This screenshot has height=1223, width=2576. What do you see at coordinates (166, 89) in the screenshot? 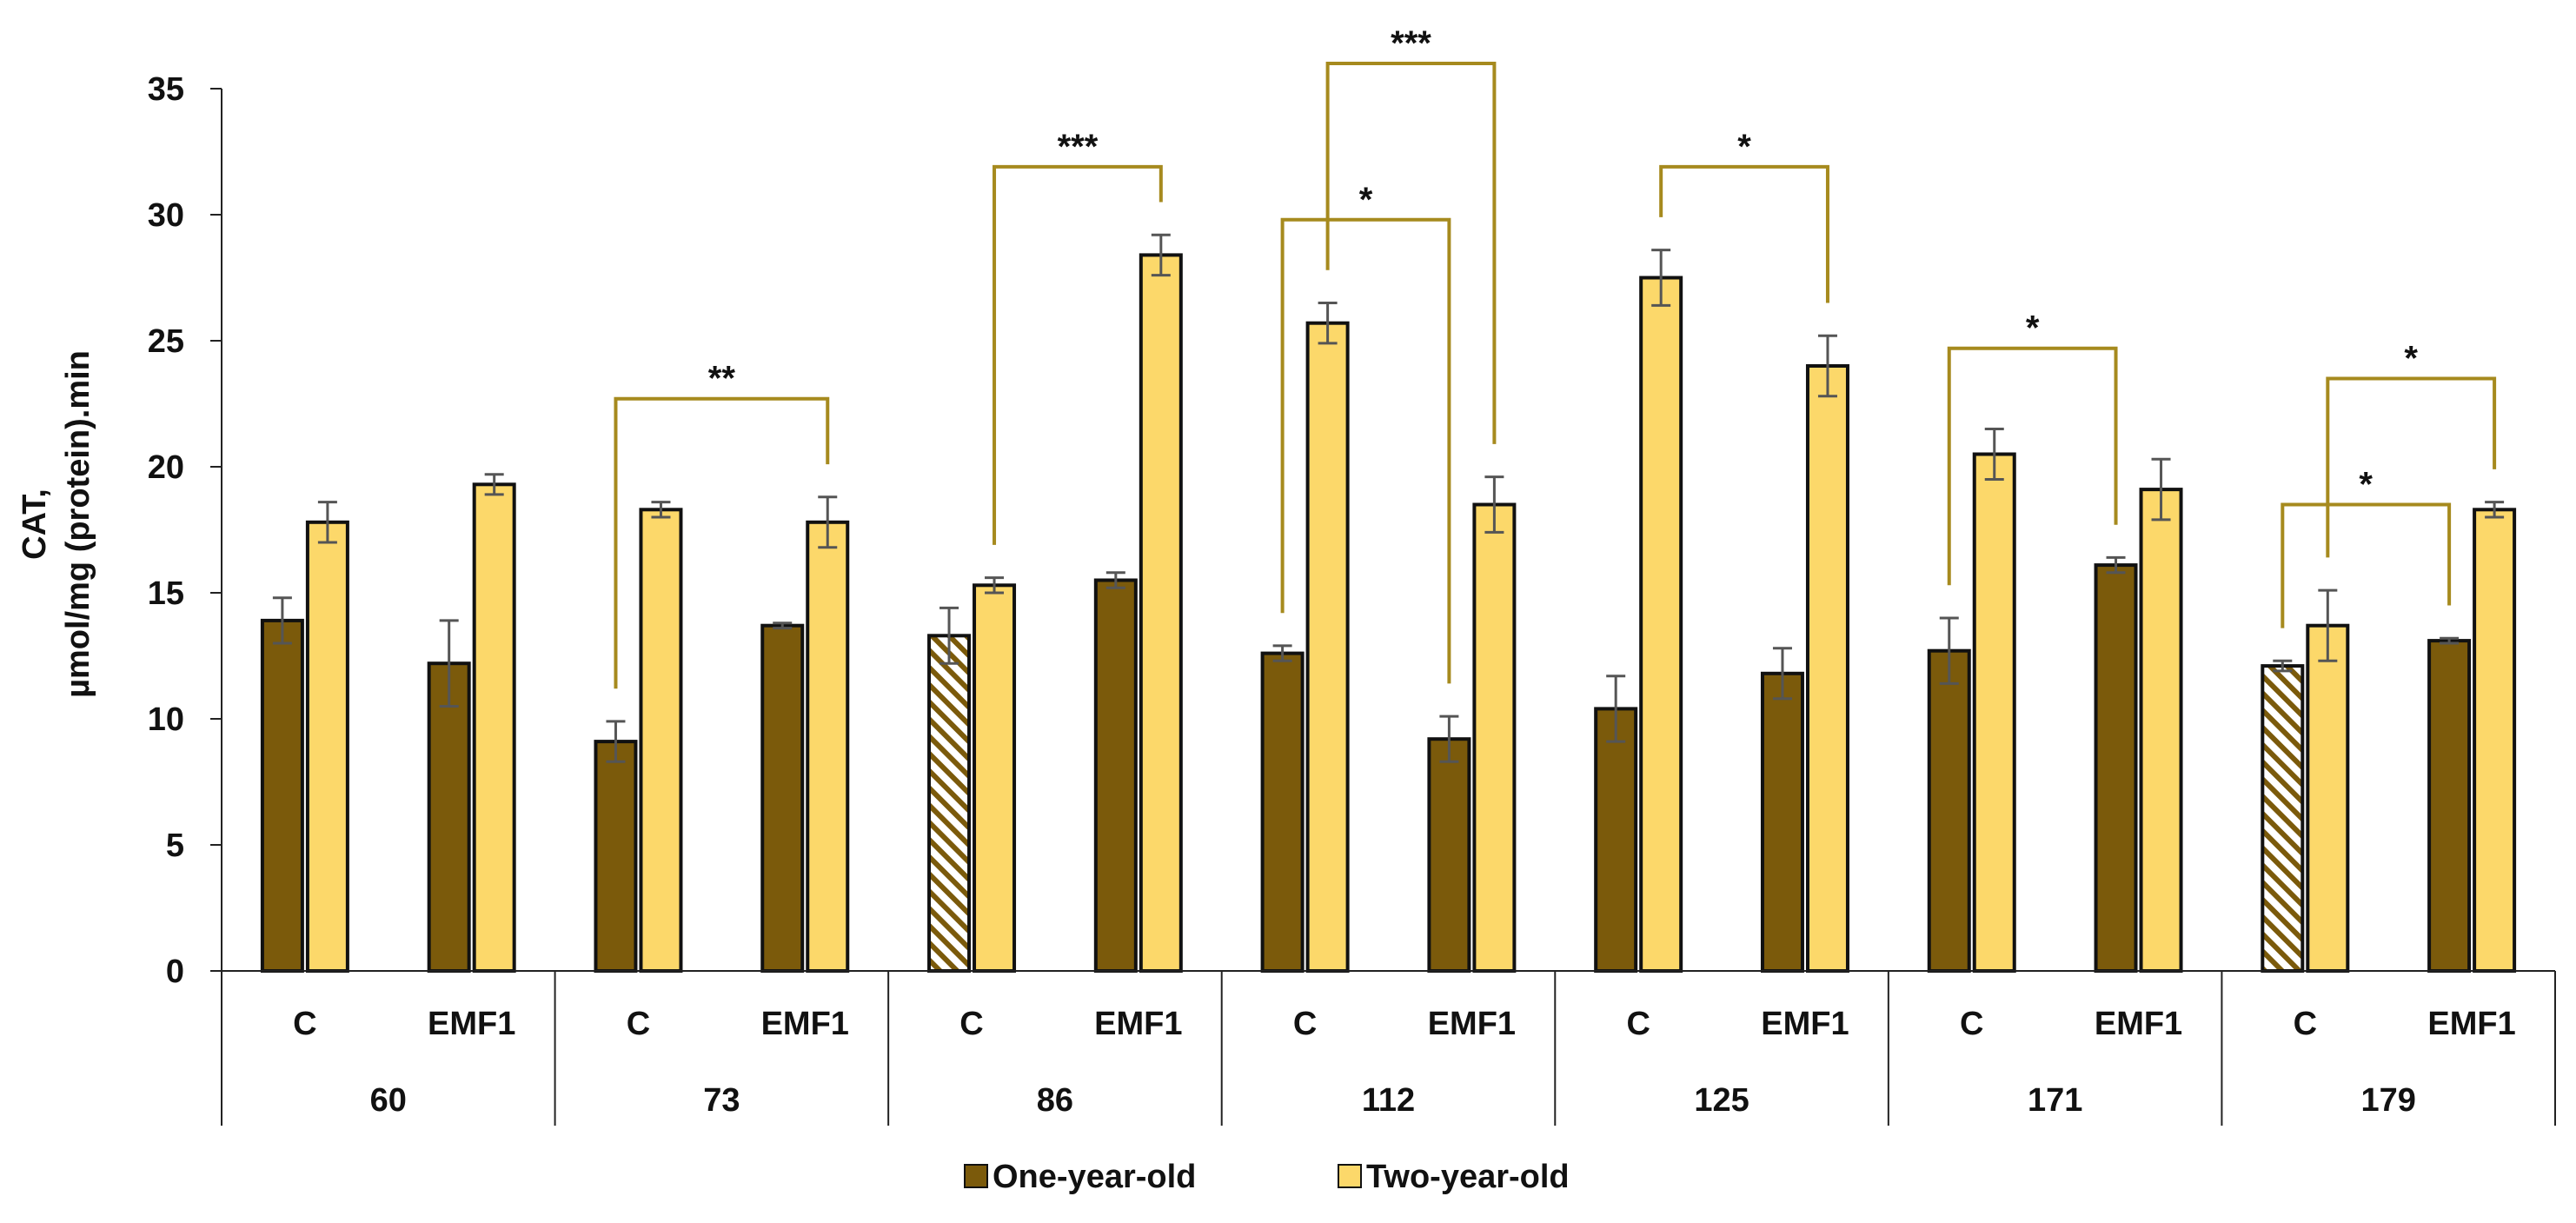
I see `y-tick-label: 35` at bounding box center [166, 89].